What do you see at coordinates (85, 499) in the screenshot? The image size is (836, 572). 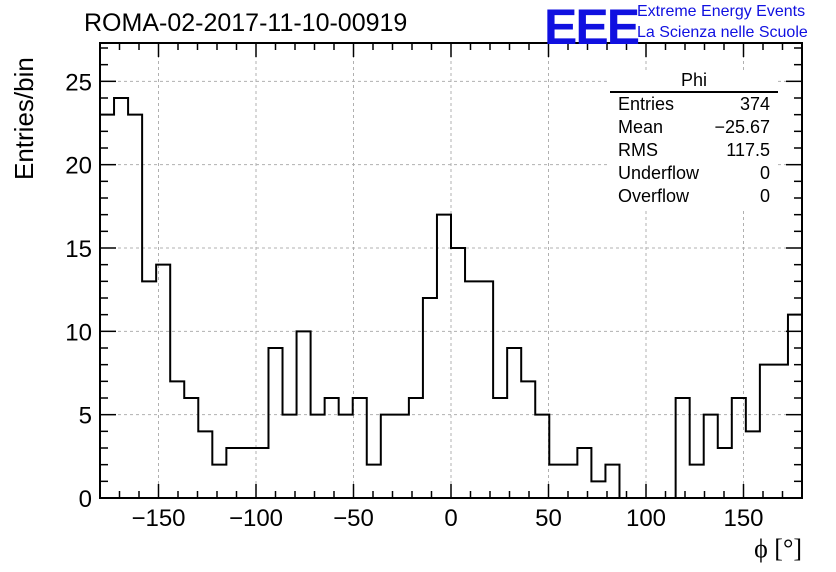 I see `y-tick-label: 0` at bounding box center [85, 499].